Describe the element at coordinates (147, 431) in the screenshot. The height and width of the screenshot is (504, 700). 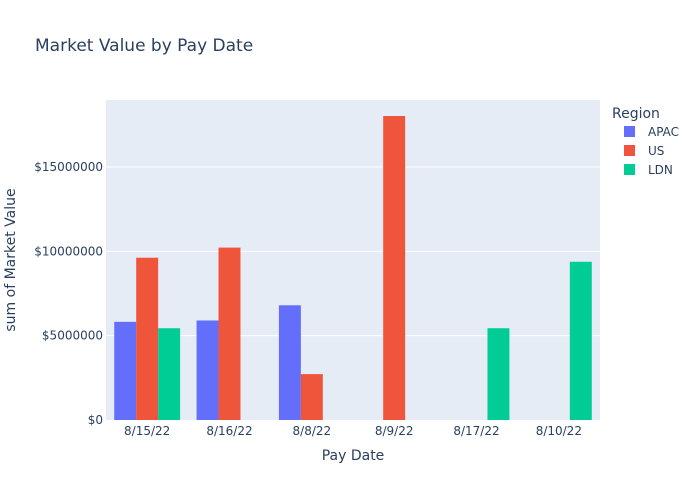
I see `x-tick-label: 8/15/22` at that location.